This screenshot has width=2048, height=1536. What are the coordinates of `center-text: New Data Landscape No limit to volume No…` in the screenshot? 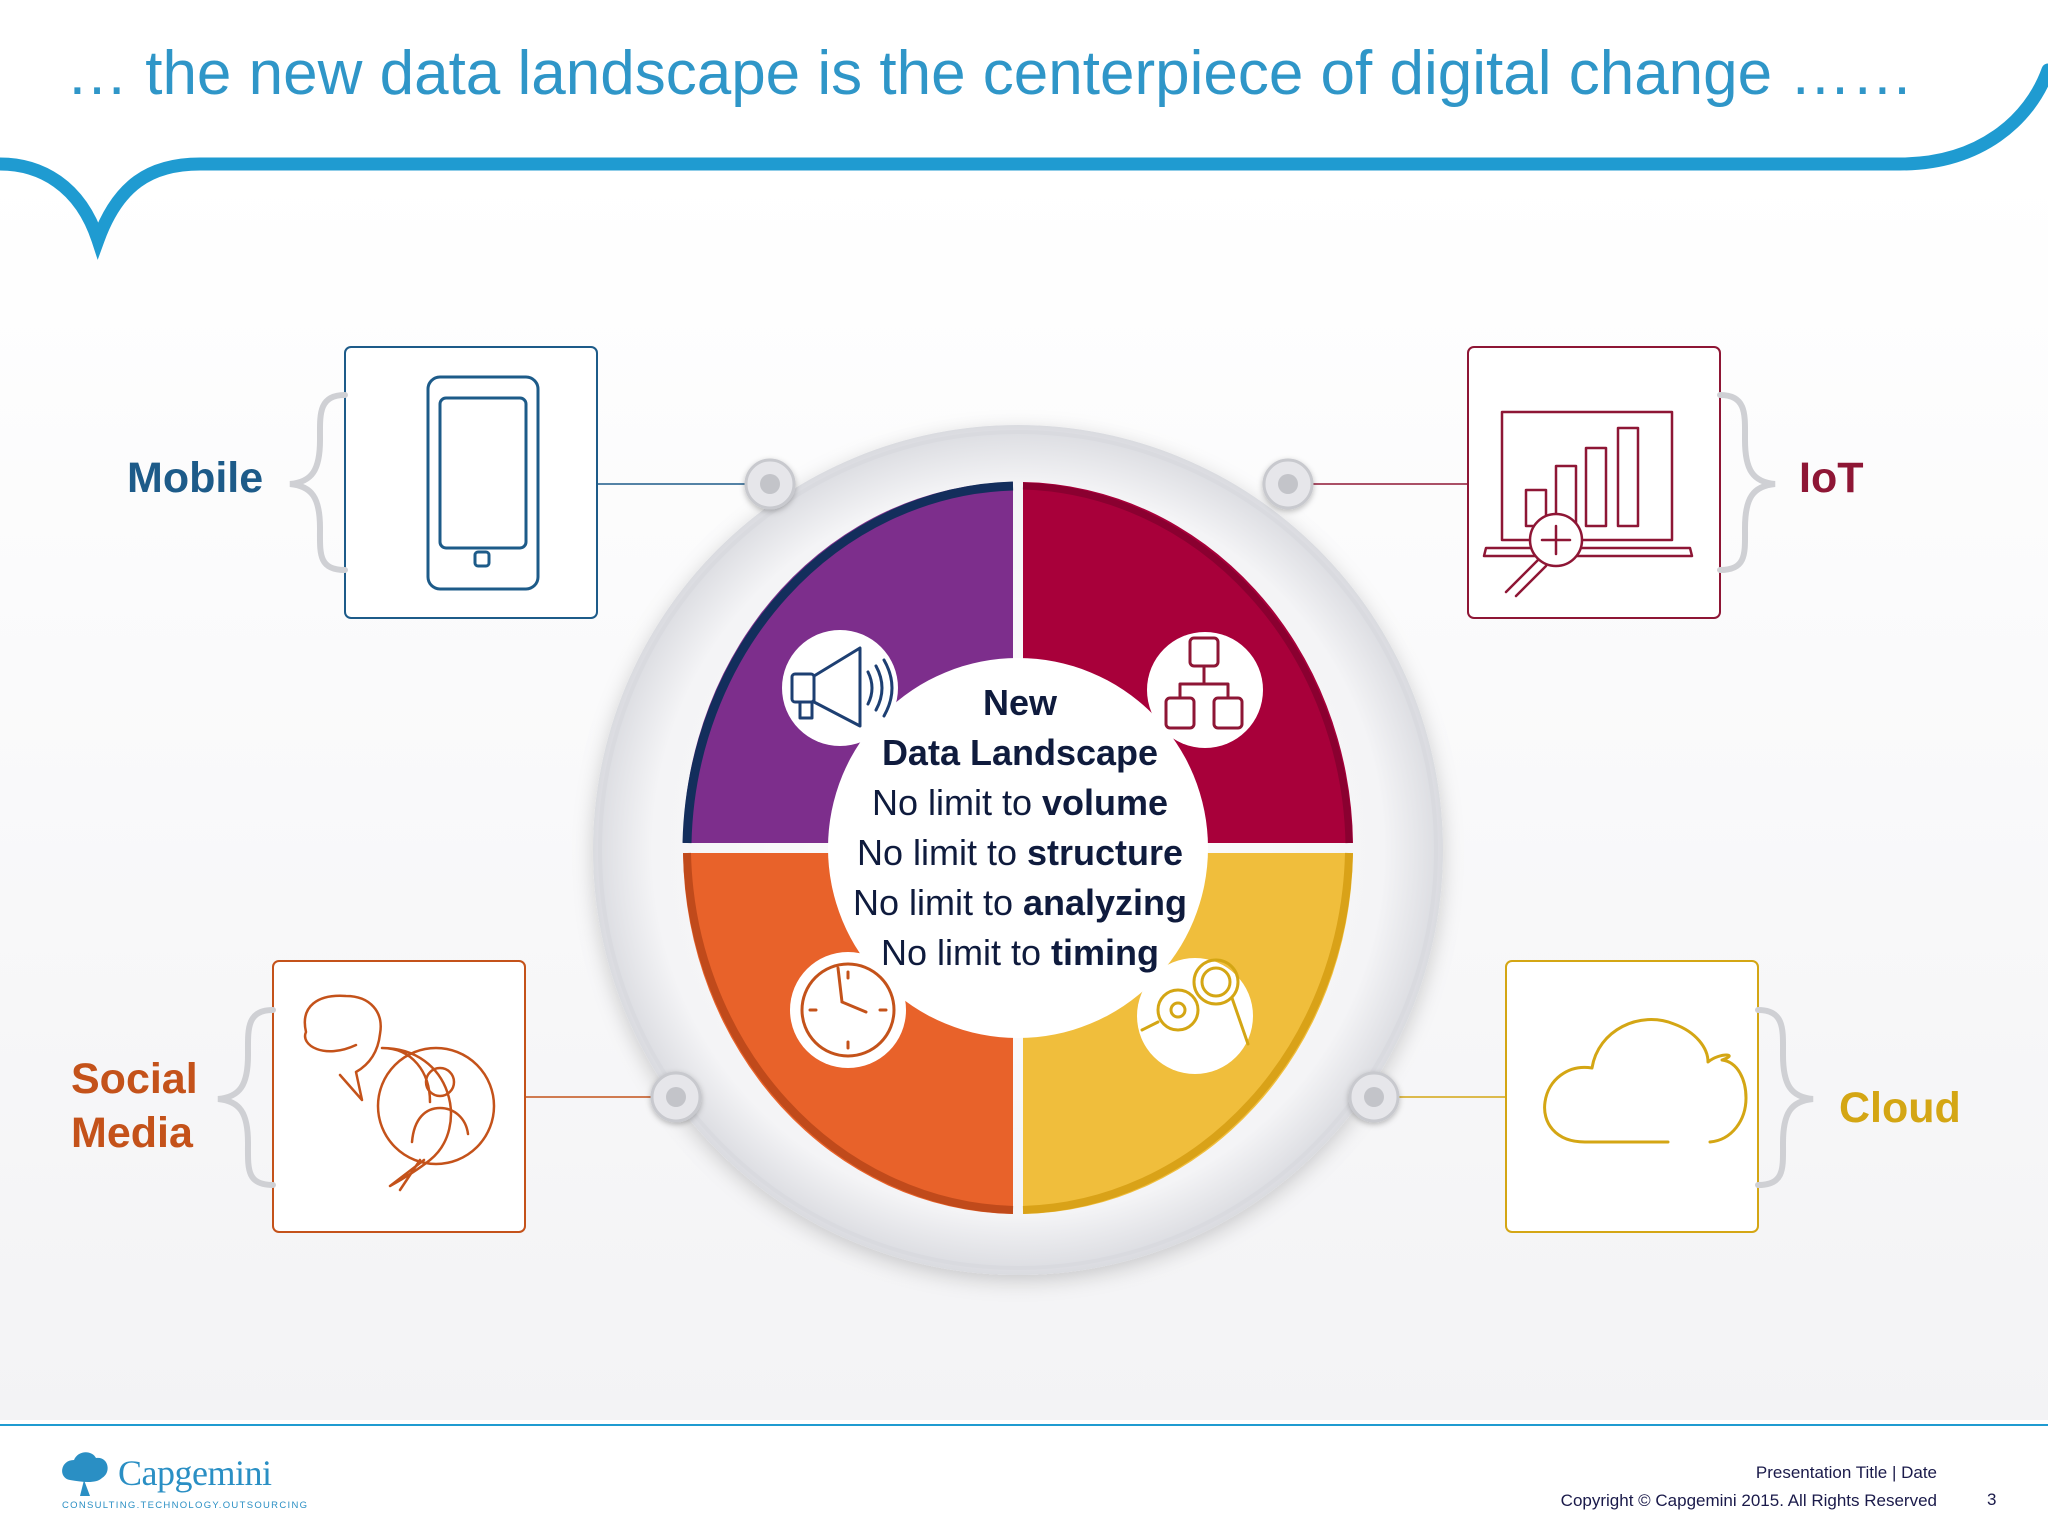 It's located at (1020, 828).